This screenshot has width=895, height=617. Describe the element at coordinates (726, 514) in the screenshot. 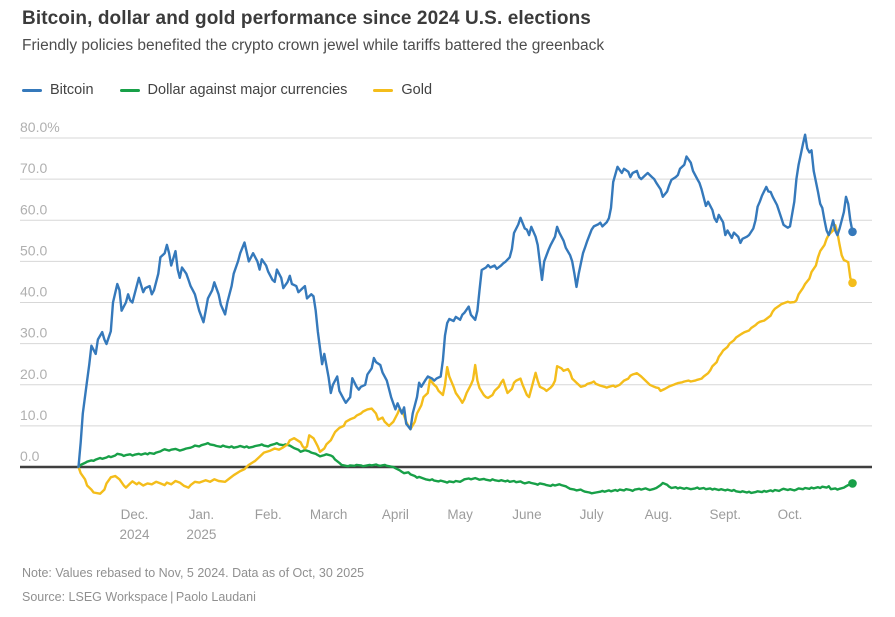

I see `x-axis-label: Sept.` at that location.